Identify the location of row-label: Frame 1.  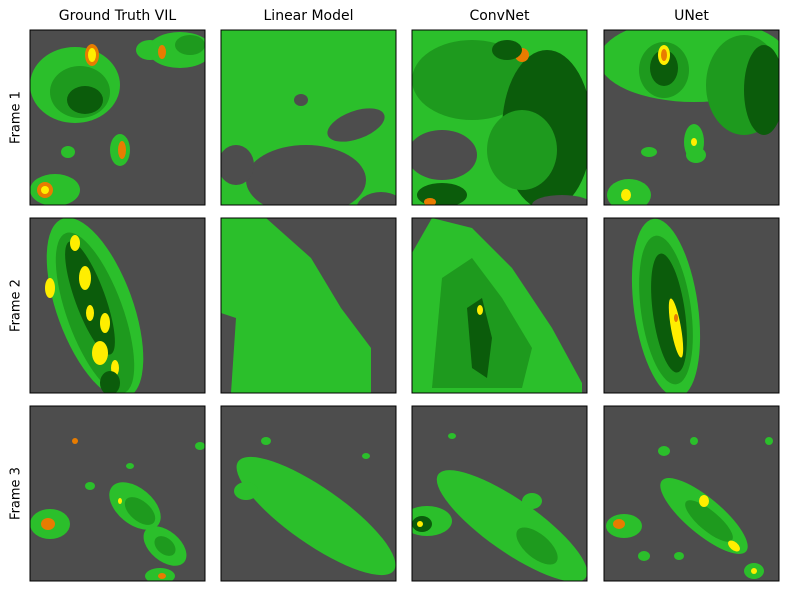
(16, 117).